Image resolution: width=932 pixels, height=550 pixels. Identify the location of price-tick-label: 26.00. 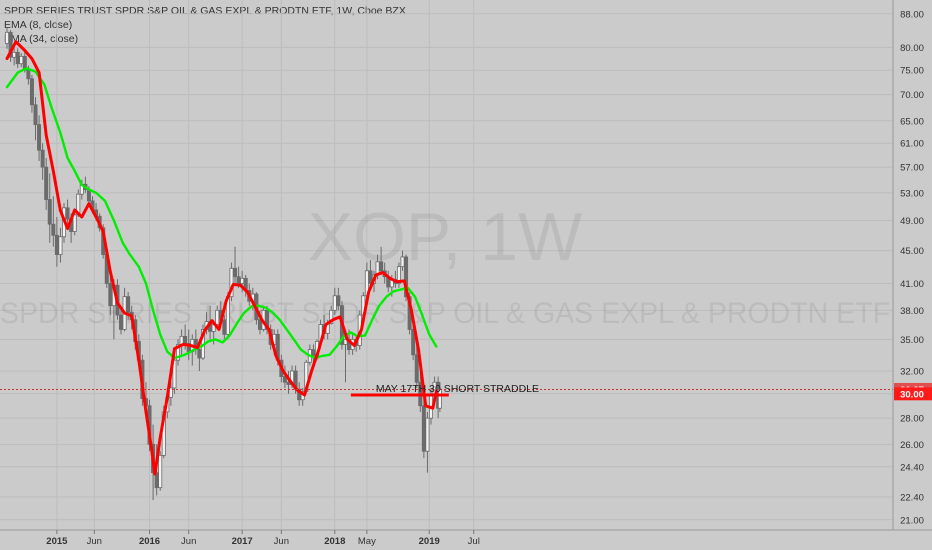
(912, 445).